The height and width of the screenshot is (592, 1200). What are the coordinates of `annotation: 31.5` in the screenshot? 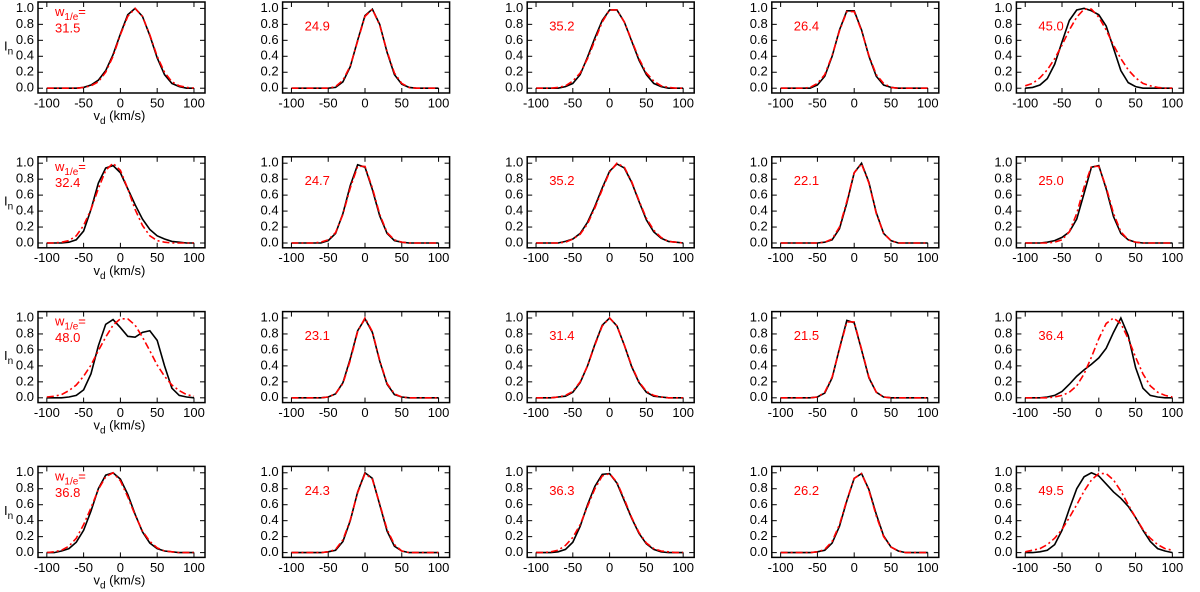 It's located at (67, 27).